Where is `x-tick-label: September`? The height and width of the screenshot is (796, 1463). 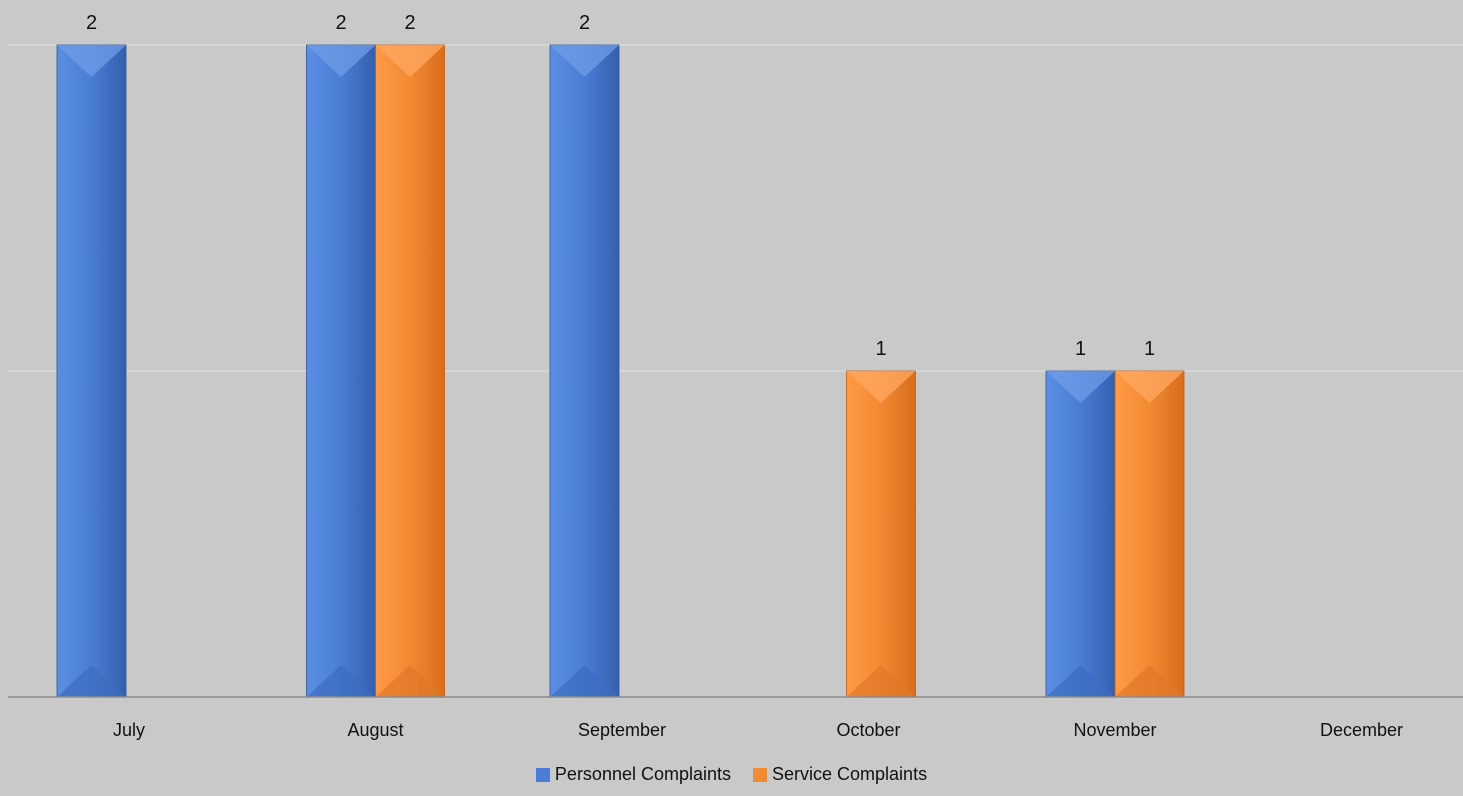
x-tick-label: September is located at coordinates (622, 730).